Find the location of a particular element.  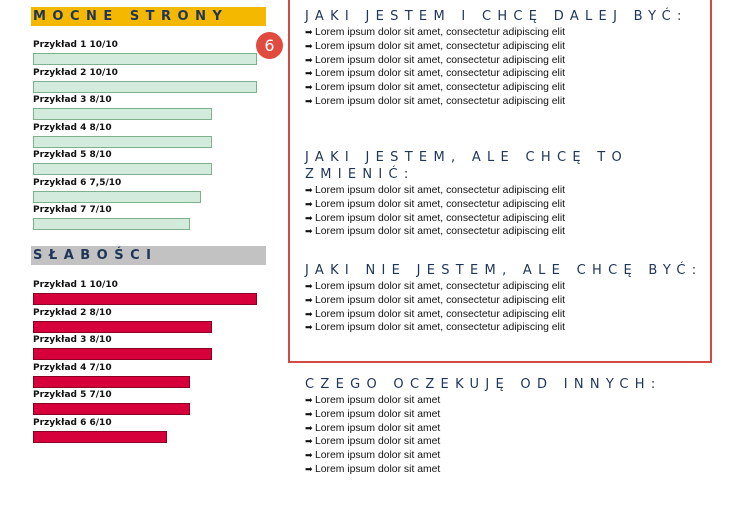

strengths-header: MOCNE STRONY is located at coordinates (148, 16).